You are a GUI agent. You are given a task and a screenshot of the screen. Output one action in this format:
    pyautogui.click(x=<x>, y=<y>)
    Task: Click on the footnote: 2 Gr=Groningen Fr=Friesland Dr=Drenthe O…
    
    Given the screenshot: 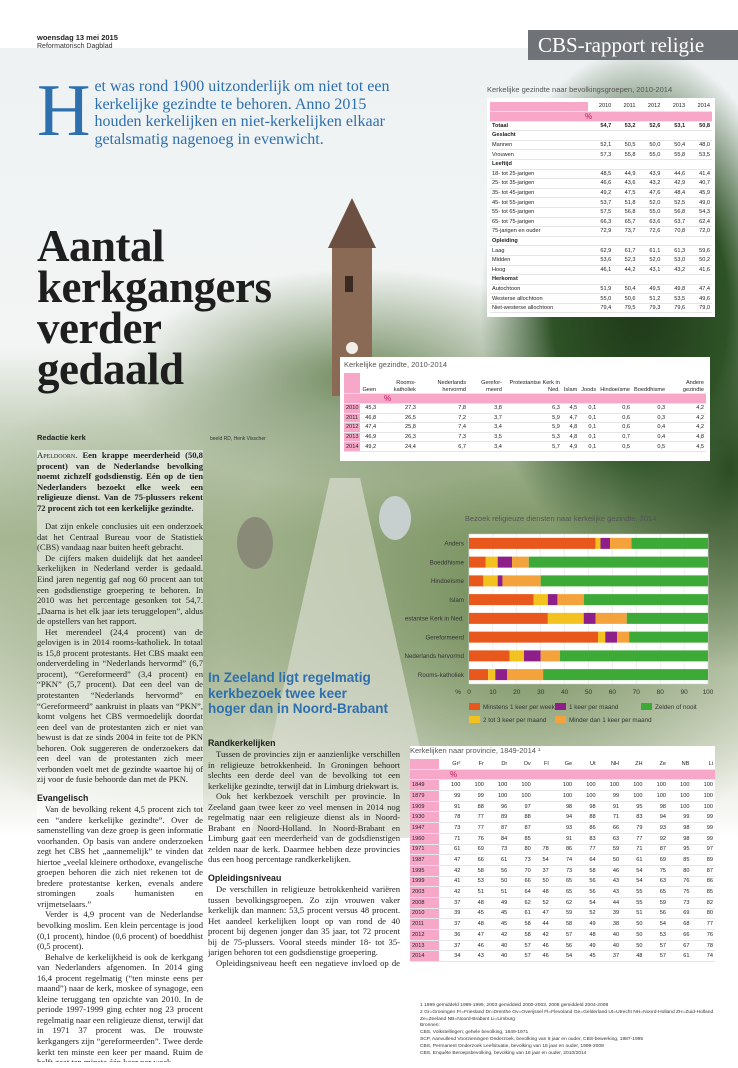 What is the action you would take?
    pyautogui.click(x=567, y=1015)
    